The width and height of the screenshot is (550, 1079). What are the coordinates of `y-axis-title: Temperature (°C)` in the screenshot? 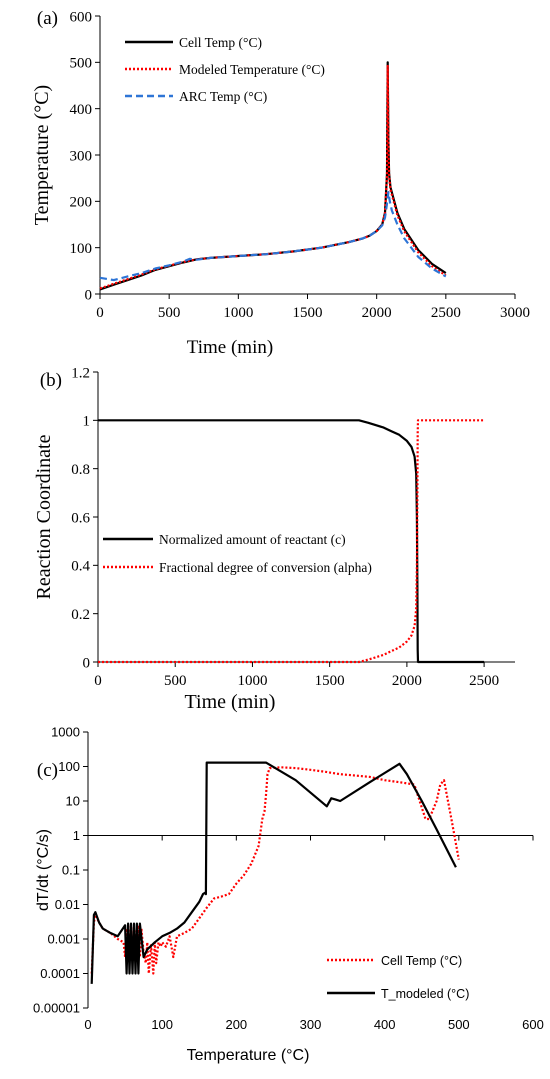 It's located at (42, 155).